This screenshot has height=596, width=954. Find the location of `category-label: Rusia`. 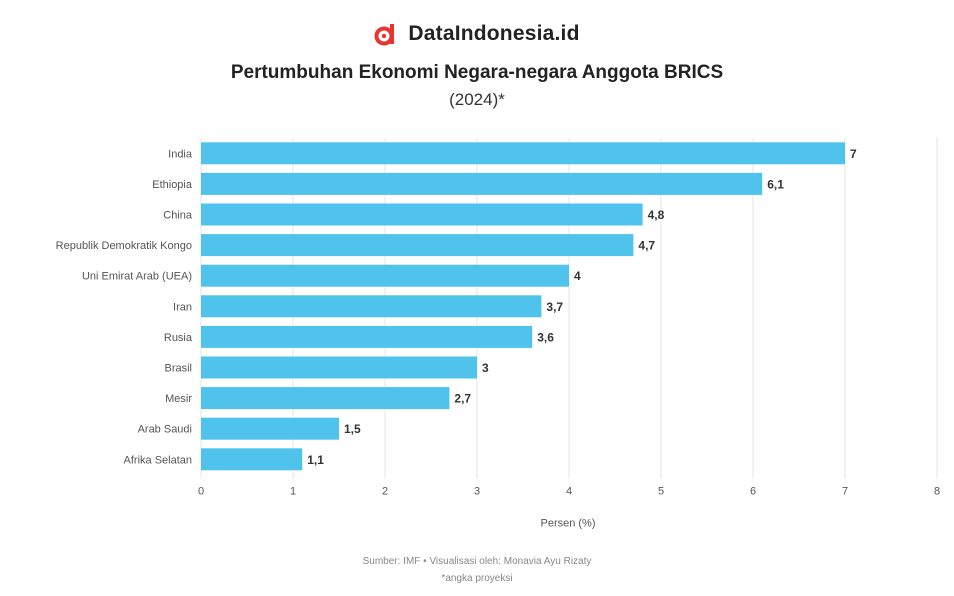

category-label: Rusia is located at coordinates (178, 338).